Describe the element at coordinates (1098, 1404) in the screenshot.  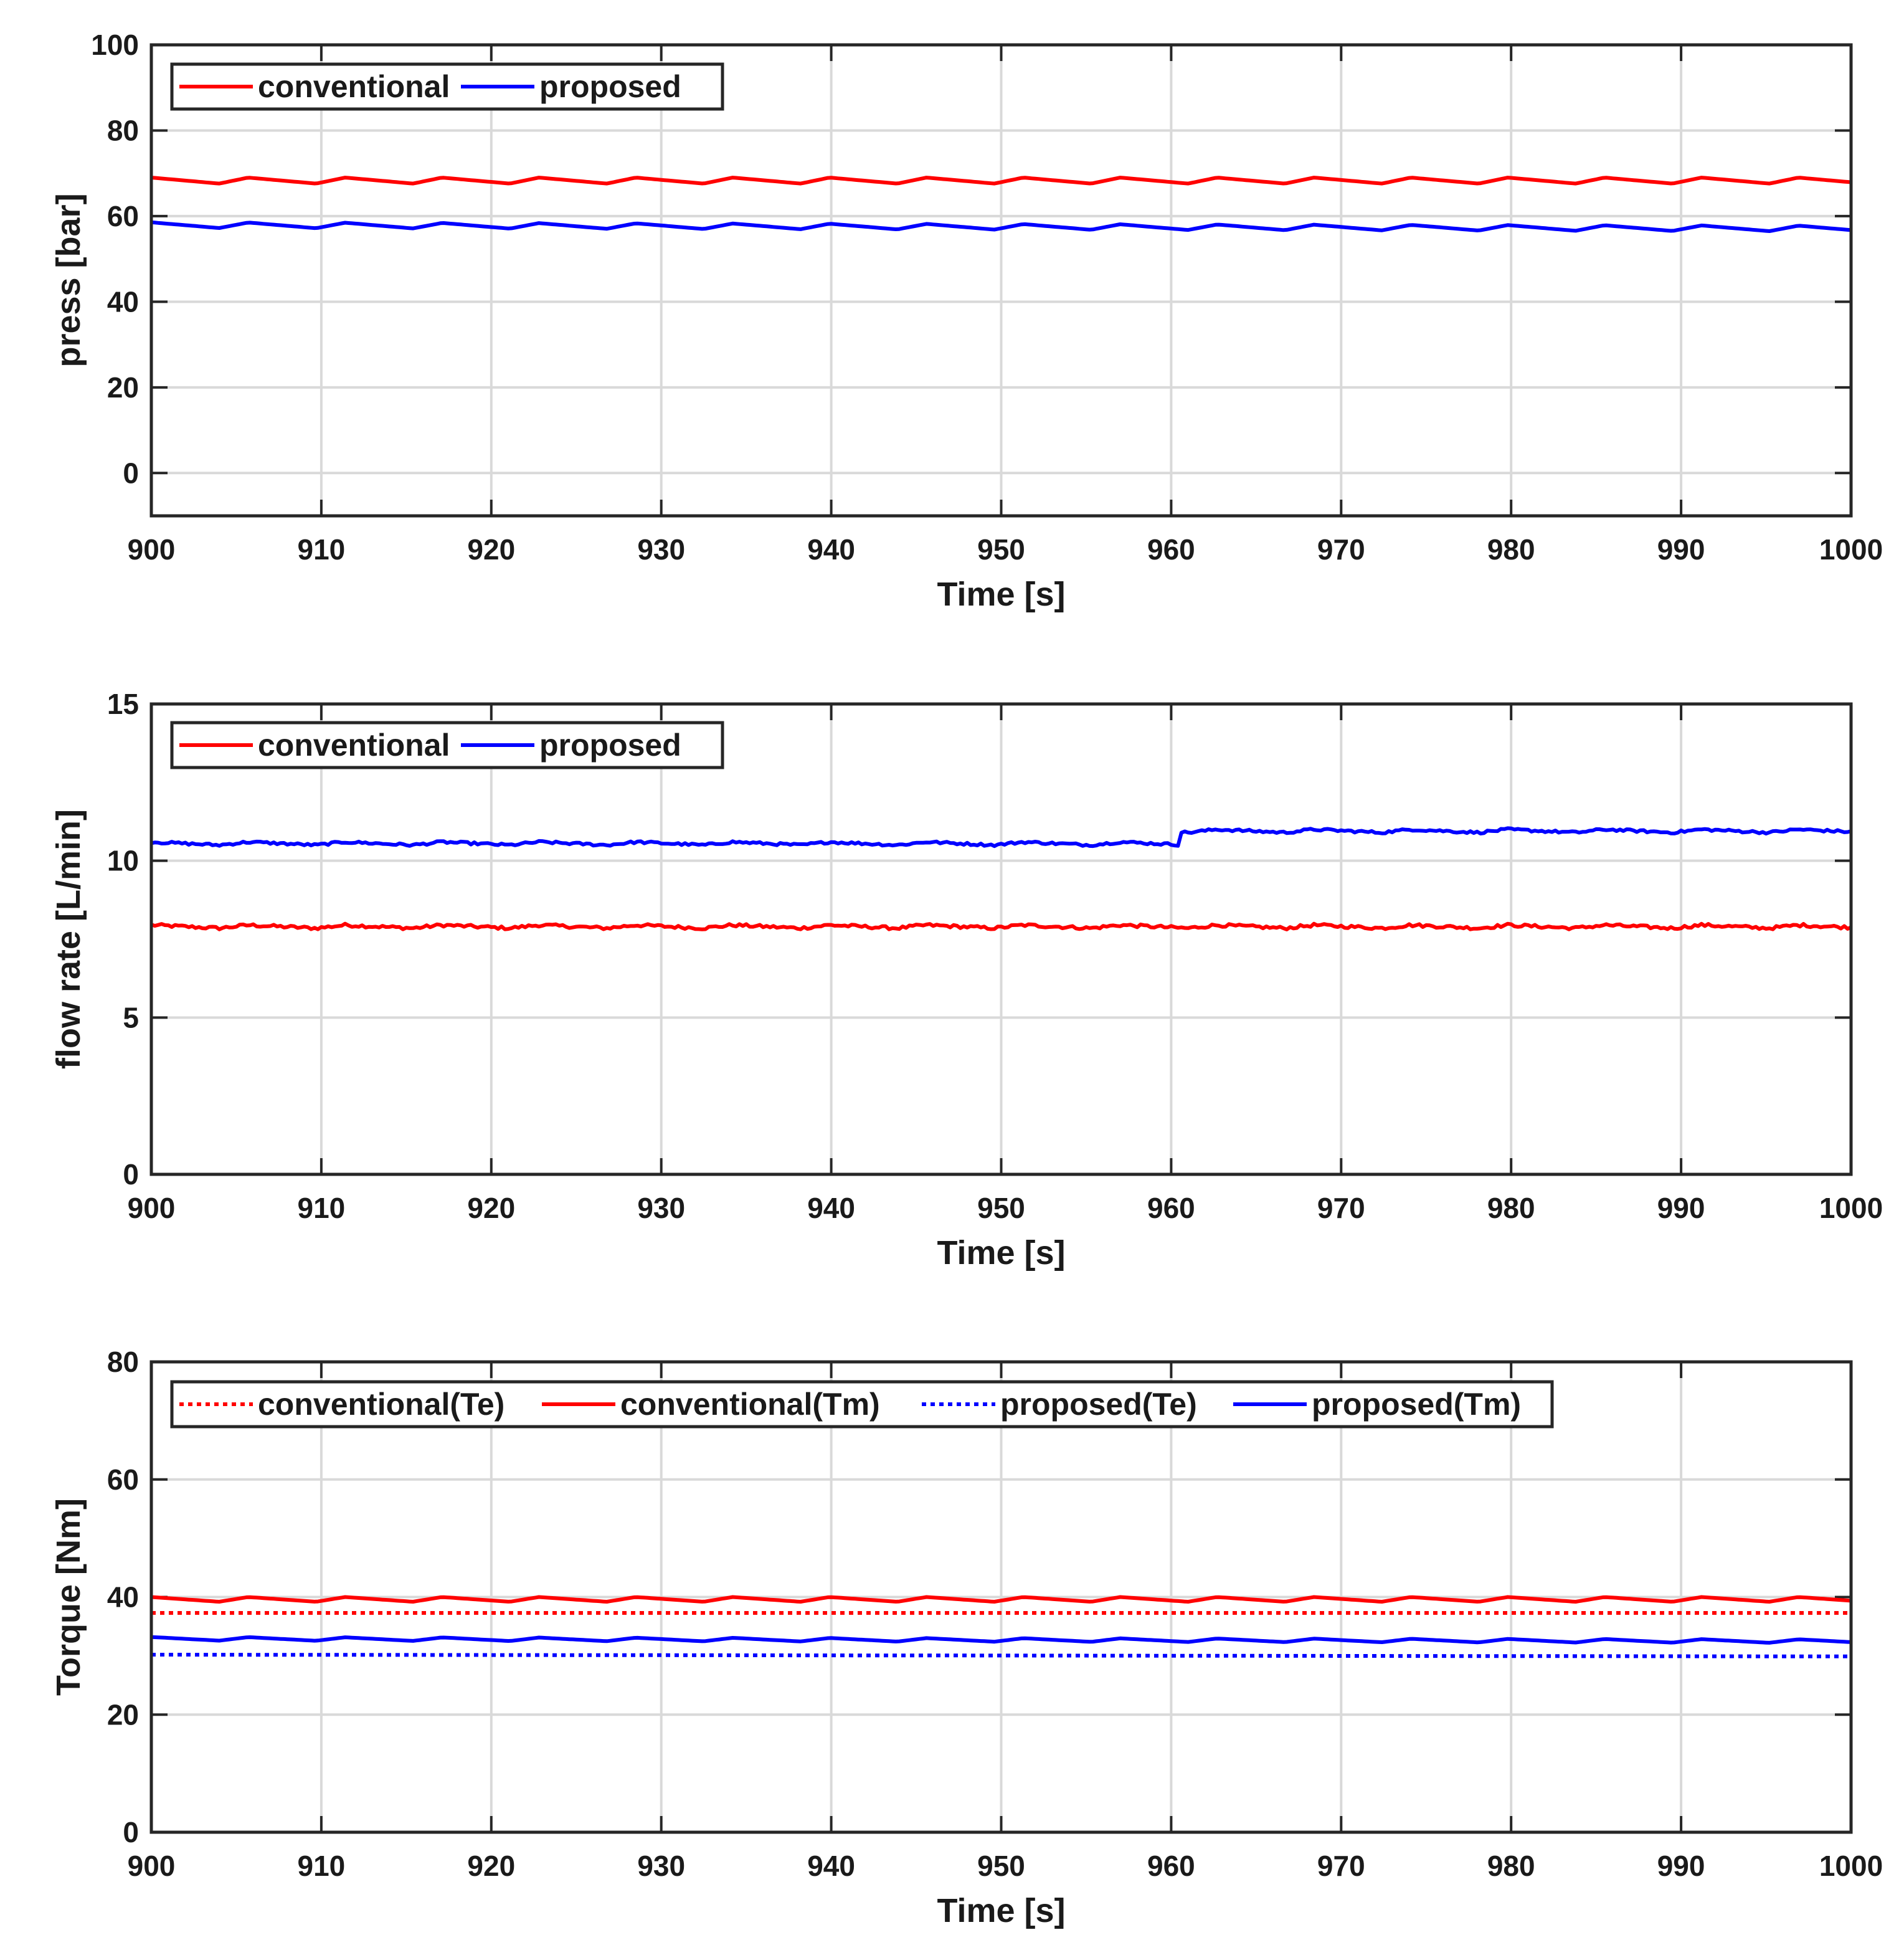
I see `legend-label: proposed(Te)` at that location.